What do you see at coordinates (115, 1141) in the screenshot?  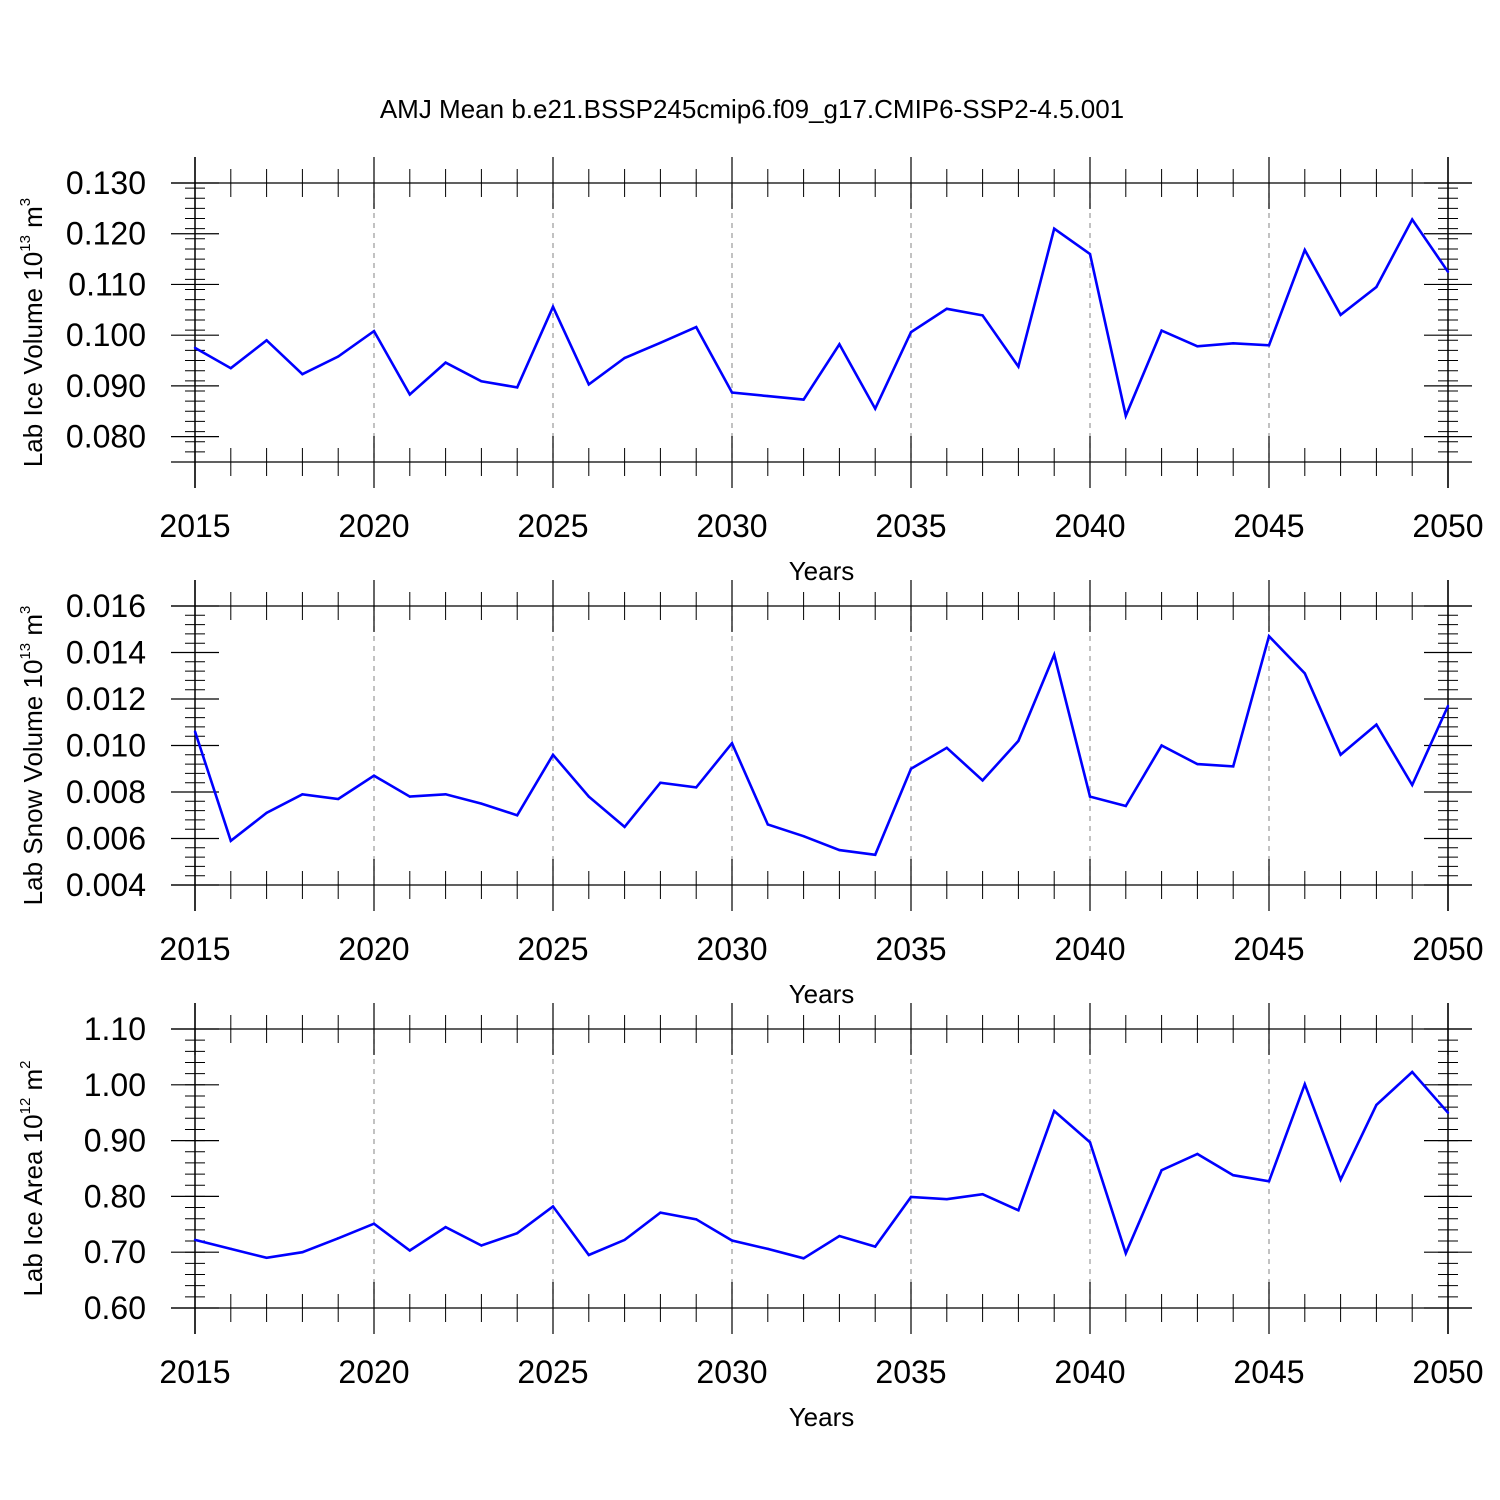 I see `ytick-label: 0.90` at bounding box center [115, 1141].